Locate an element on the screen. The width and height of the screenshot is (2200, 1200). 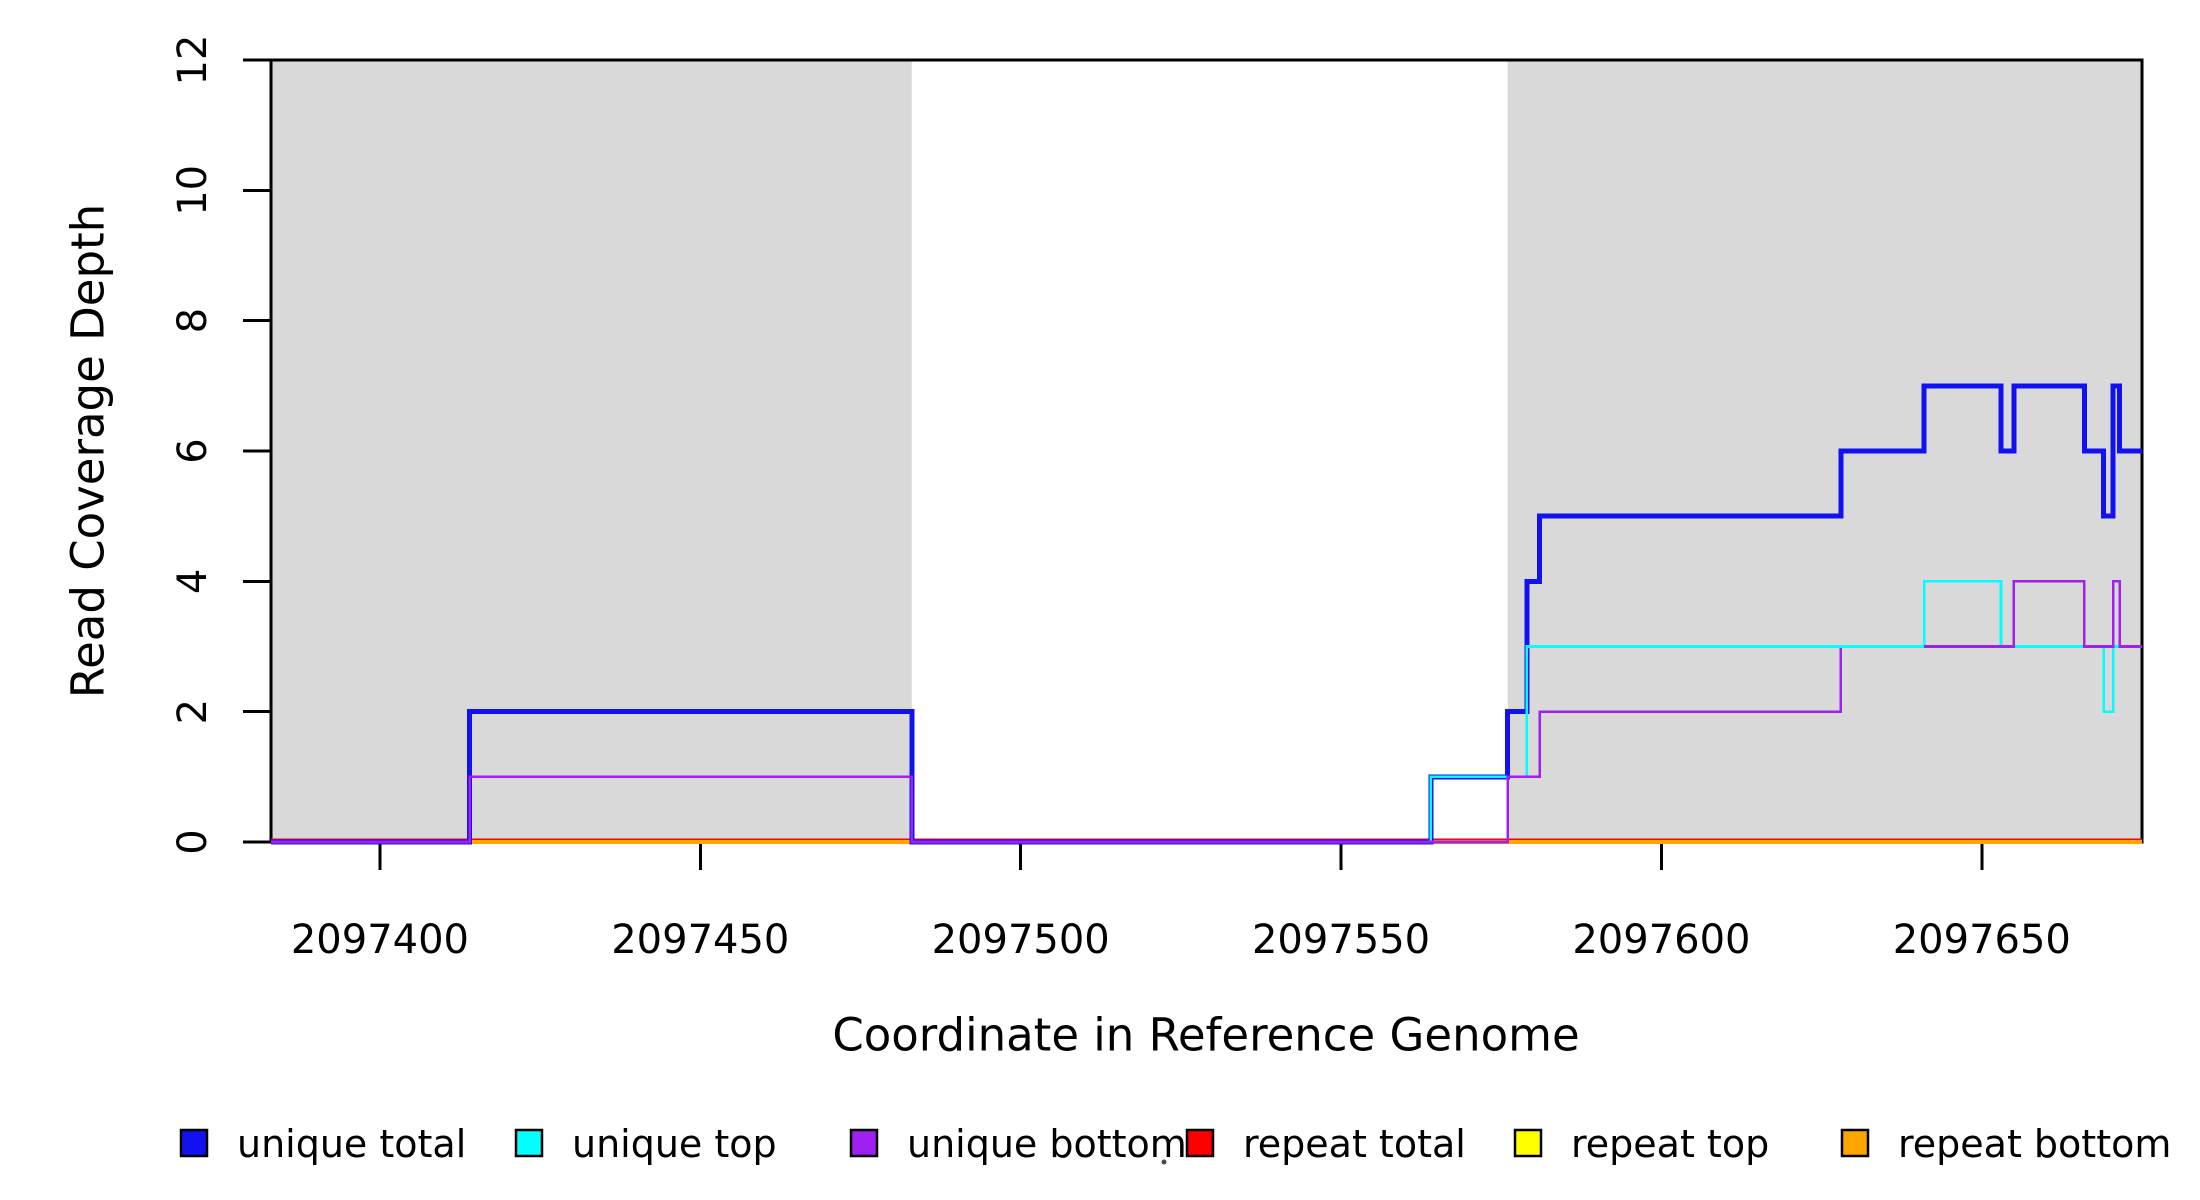
x-tick-label: 2097600 is located at coordinates (1661, 940).